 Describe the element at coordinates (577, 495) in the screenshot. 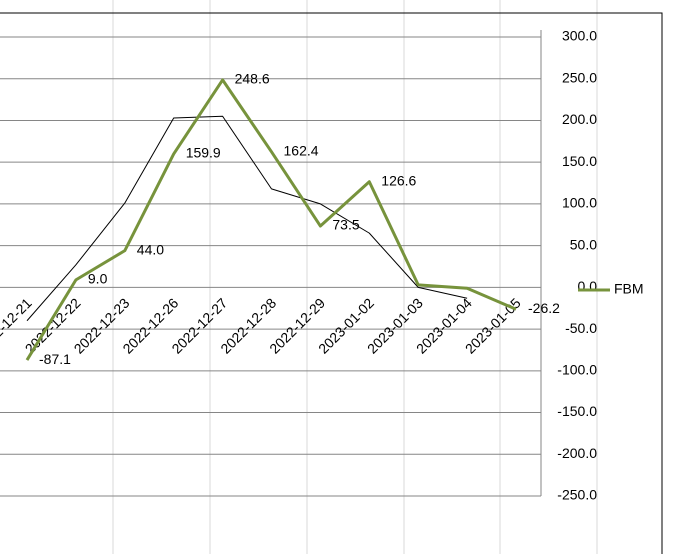

I see `y-tick-label: -250.0` at that location.